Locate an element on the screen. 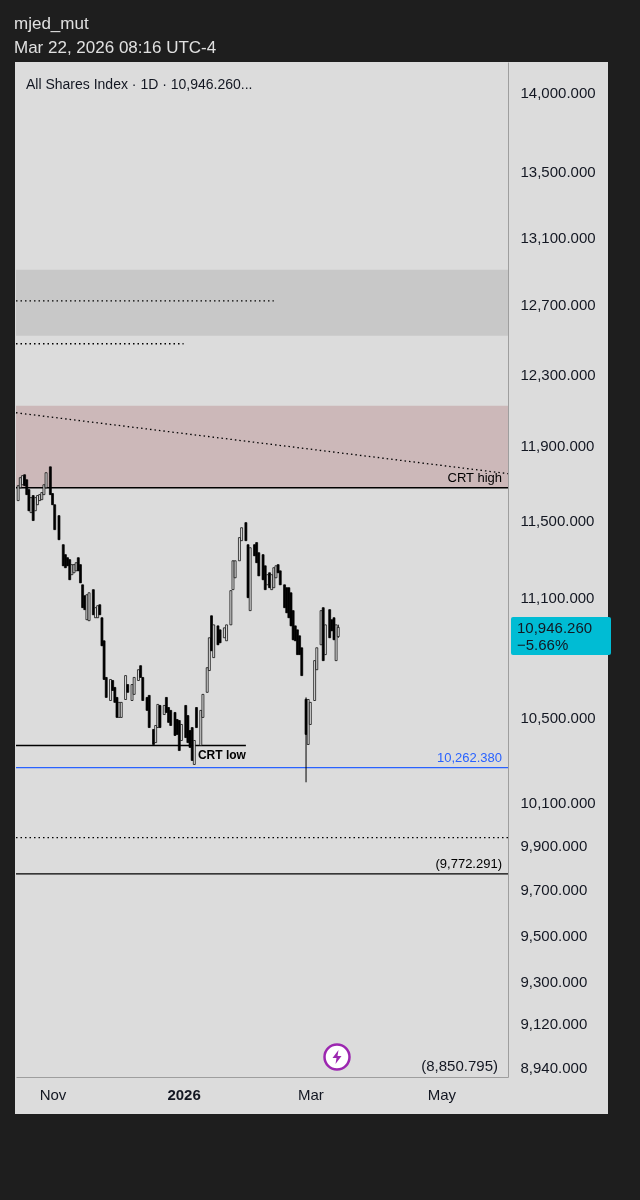  y-tick-label: 11,100.000 is located at coordinates (557, 597).